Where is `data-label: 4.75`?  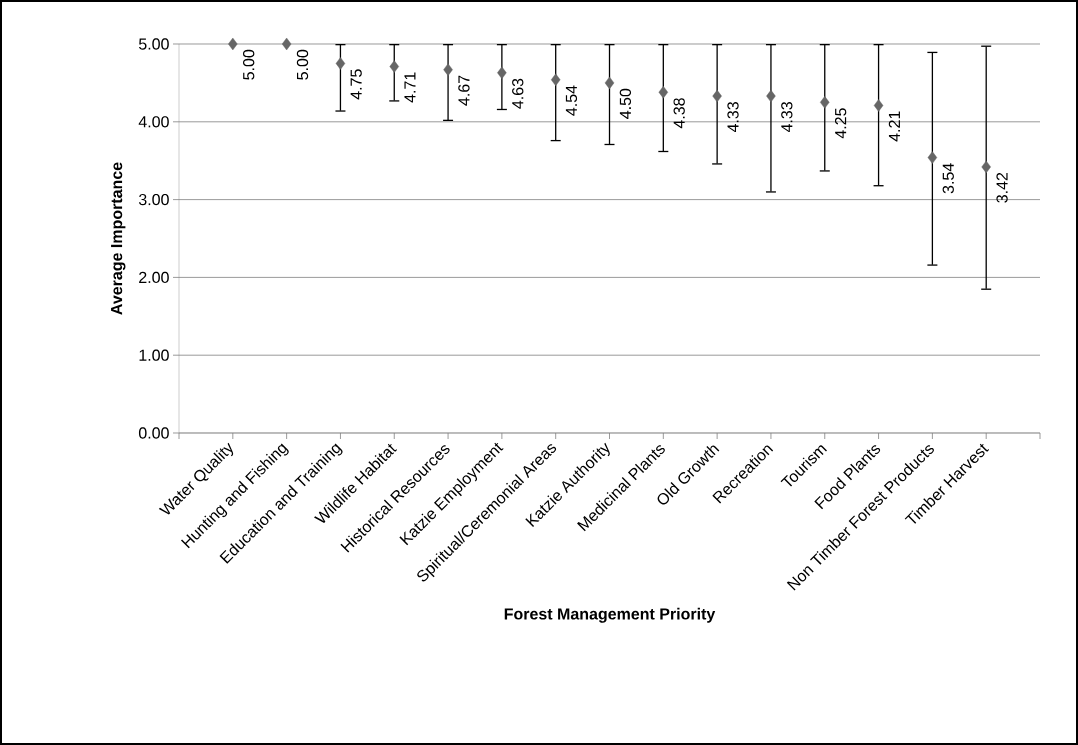
data-label: 4.75 is located at coordinates (356, 84).